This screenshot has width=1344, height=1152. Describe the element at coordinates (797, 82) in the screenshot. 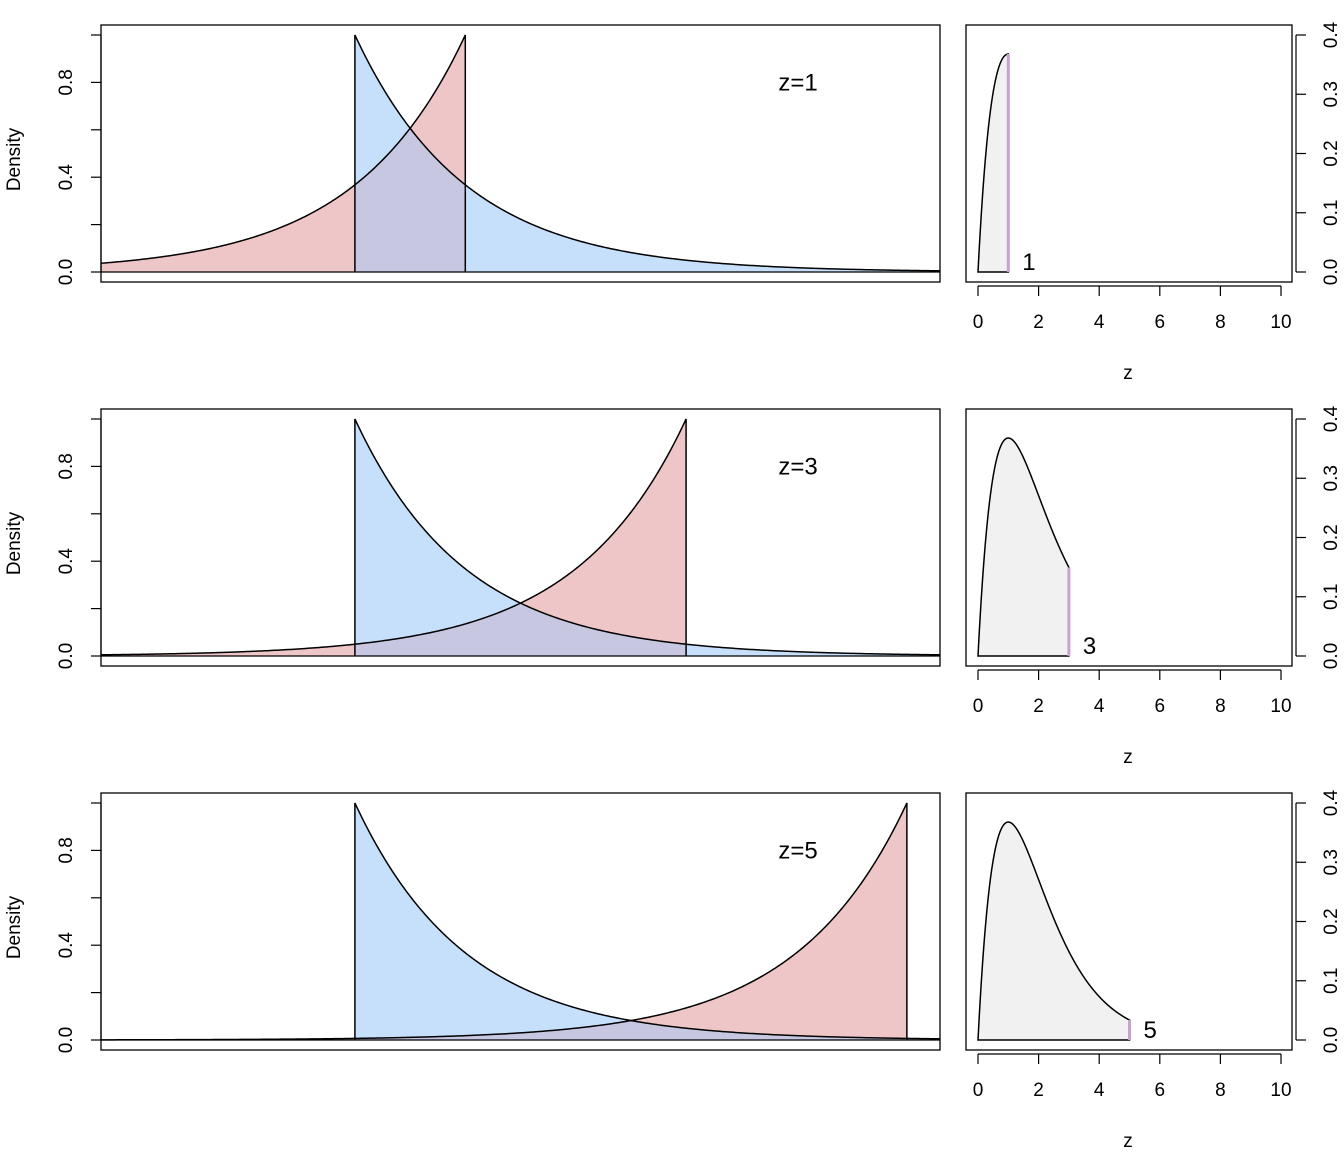

I see `z-annotation: z=1` at that location.